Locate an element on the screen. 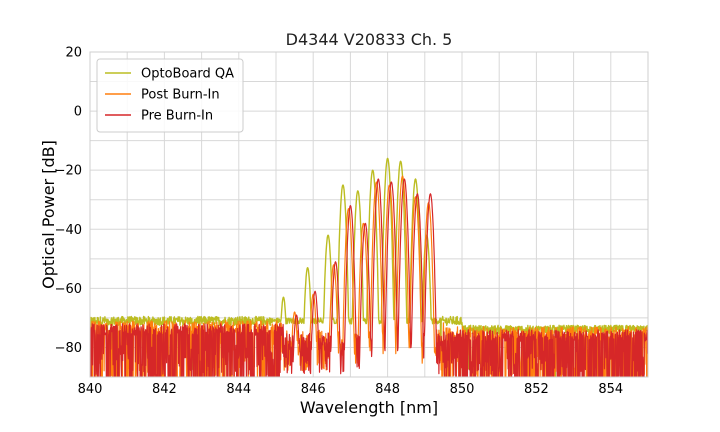 This screenshot has width=720, height=432. legend-box is located at coordinates (170, 95).